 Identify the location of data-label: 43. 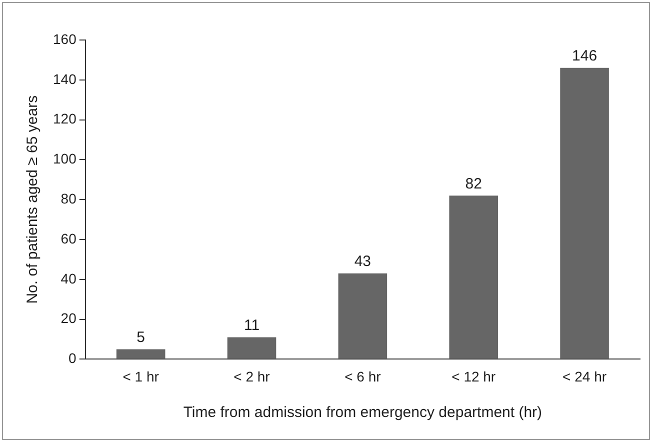
(363, 261).